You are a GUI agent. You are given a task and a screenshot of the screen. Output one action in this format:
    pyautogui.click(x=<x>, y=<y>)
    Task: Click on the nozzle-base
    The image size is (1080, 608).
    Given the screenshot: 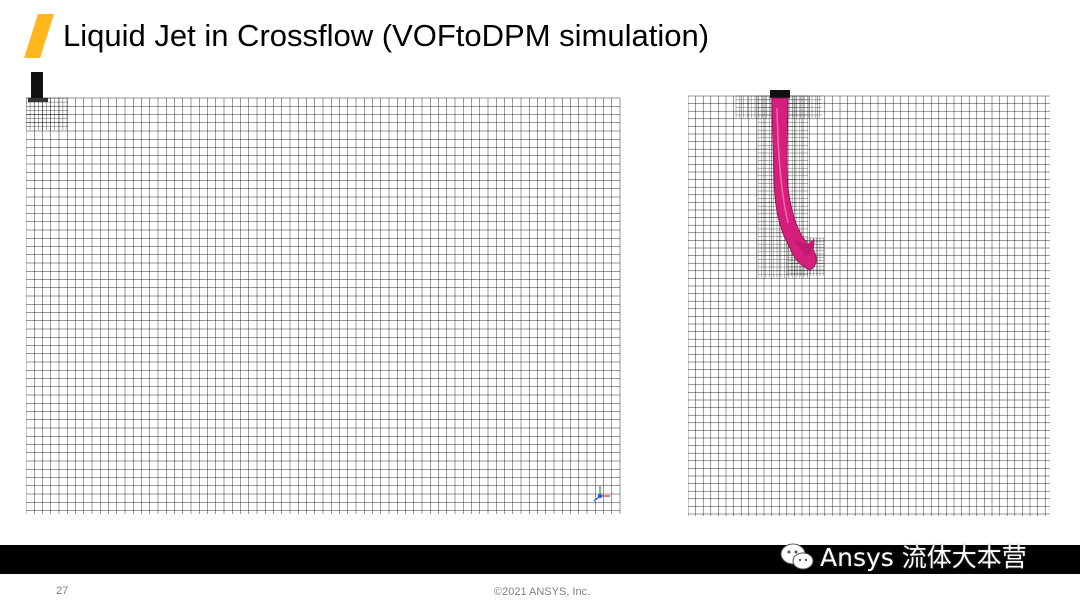 What is the action you would take?
    pyautogui.click(x=38, y=100)
    